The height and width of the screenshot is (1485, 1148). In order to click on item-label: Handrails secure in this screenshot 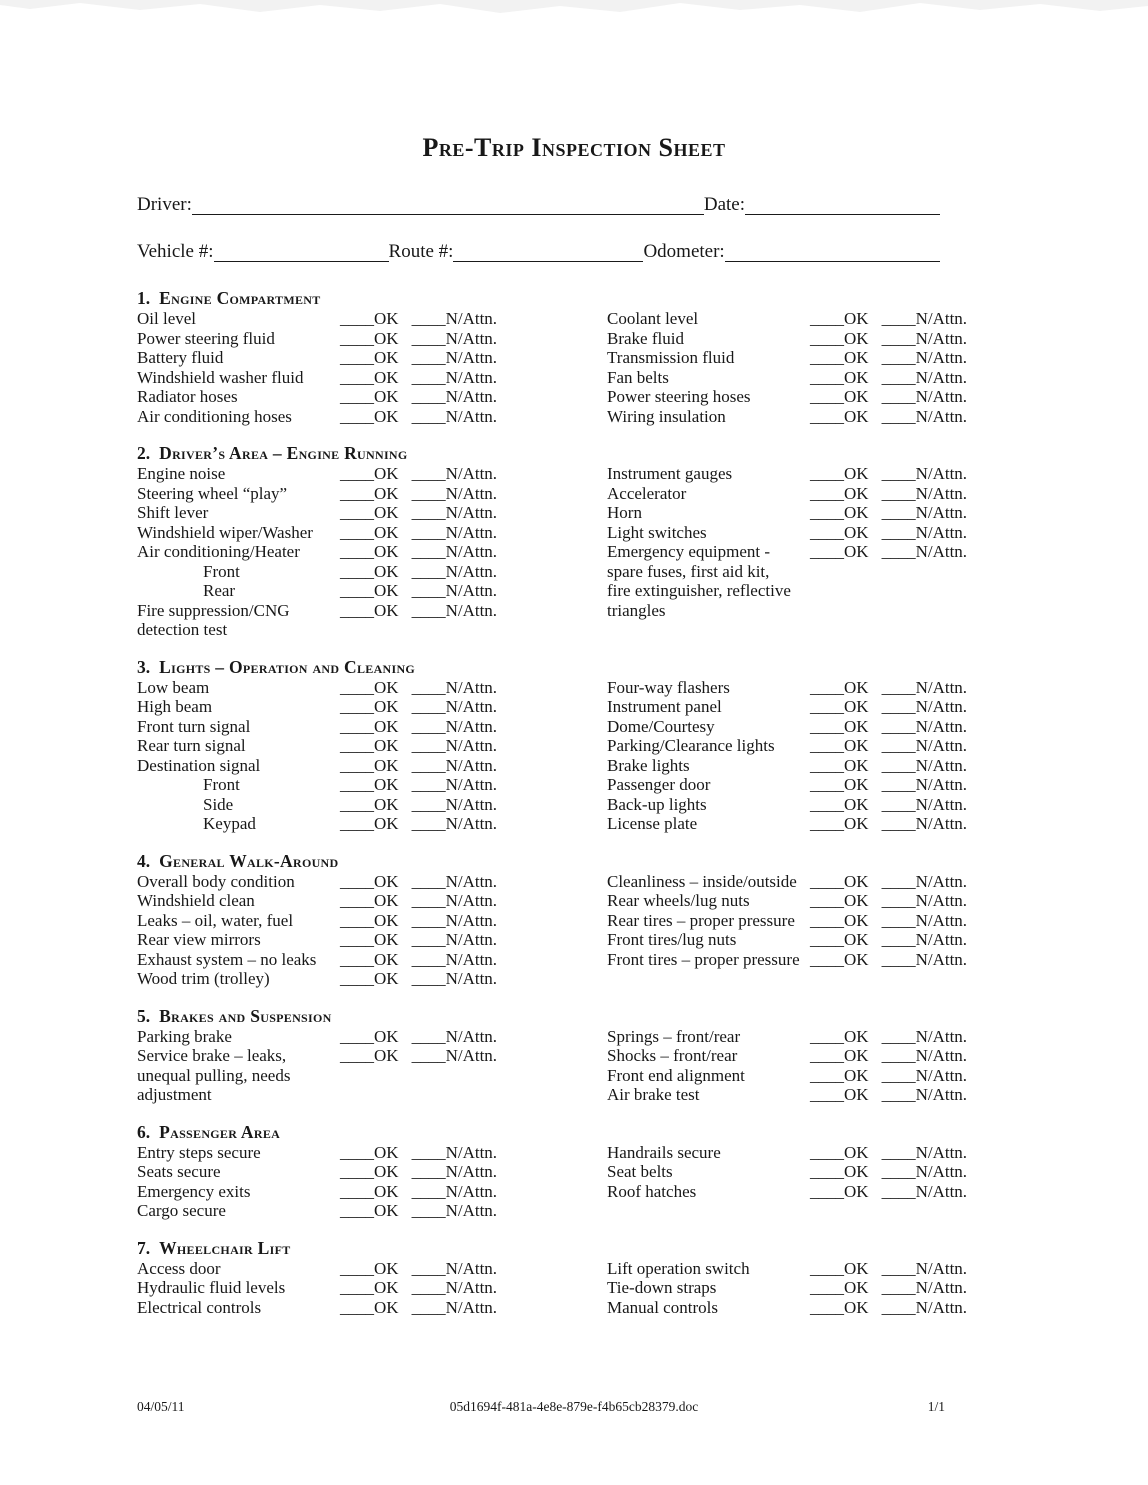, I will do `click(664, 1152)`.